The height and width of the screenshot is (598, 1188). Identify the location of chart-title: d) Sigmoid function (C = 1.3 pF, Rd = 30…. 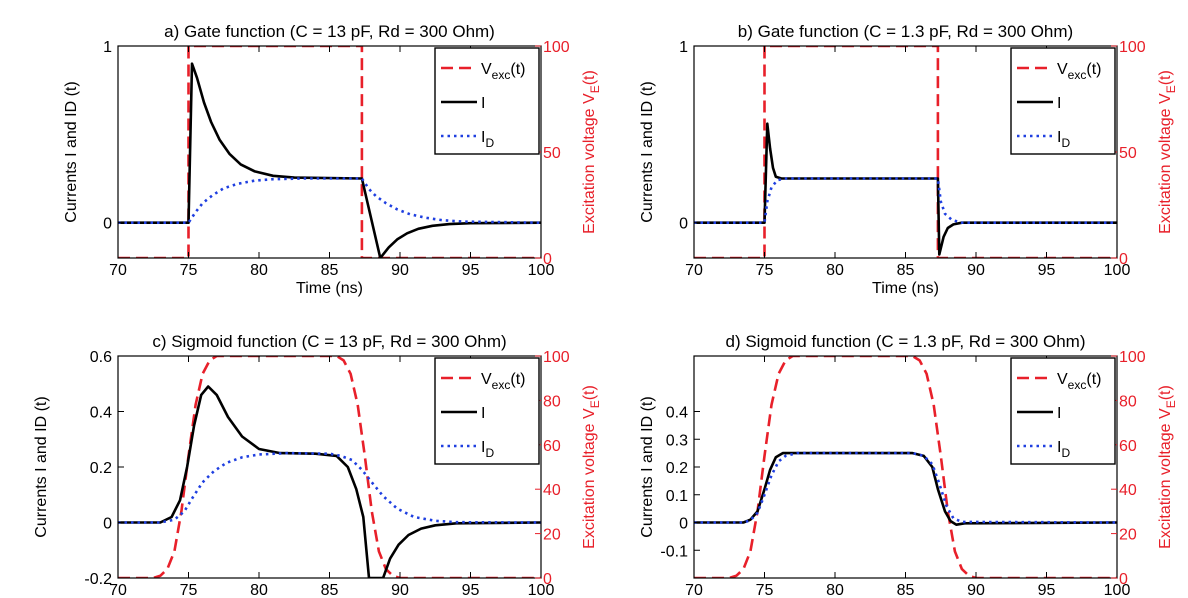
(905, 341).